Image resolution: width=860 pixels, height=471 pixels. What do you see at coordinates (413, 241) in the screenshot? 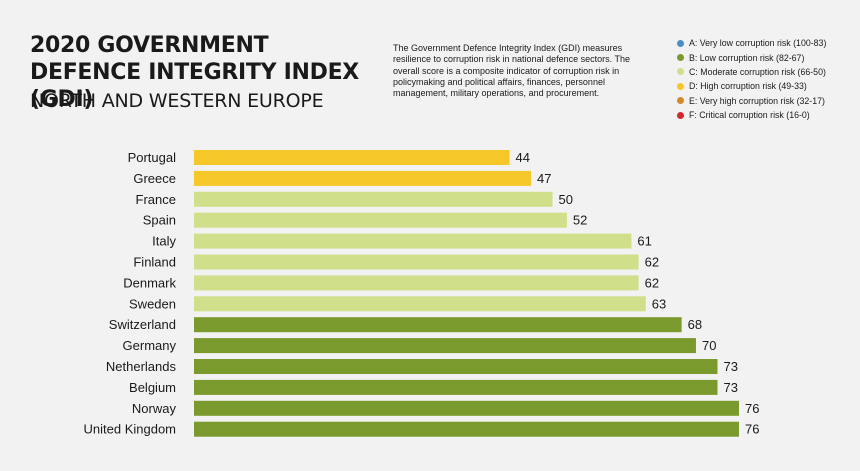
I see `bar-italy` at bounding box center [413, 241].